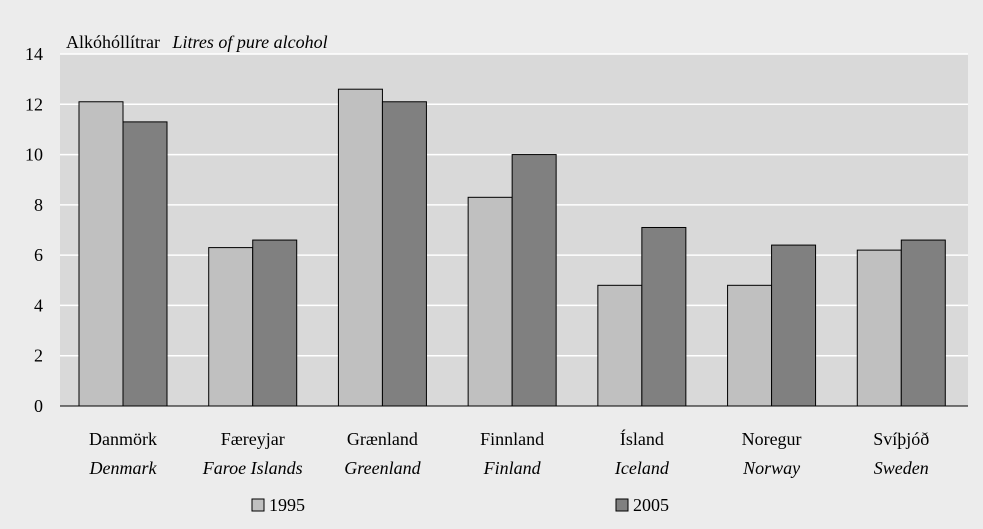 The image size is (983, 529). Describe the element at coordinates (258, 505) in the screenshot. I see `legend-swatch-1995` at that location.